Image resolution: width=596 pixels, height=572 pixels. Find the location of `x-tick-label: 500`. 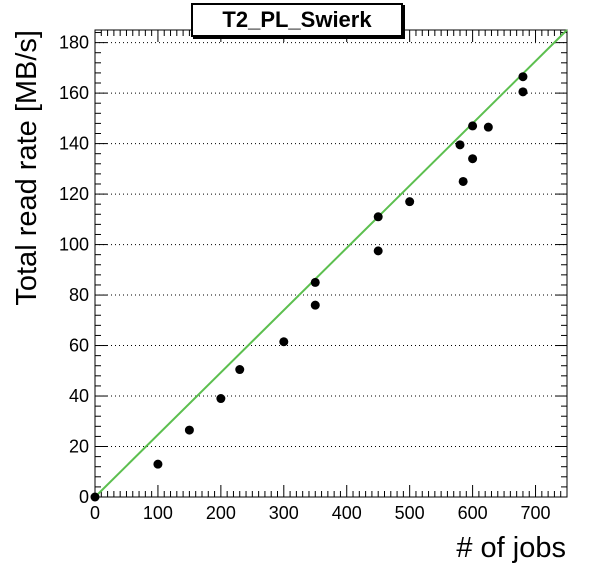

x-tick-label: 500 is located at coordinates (410, 513).